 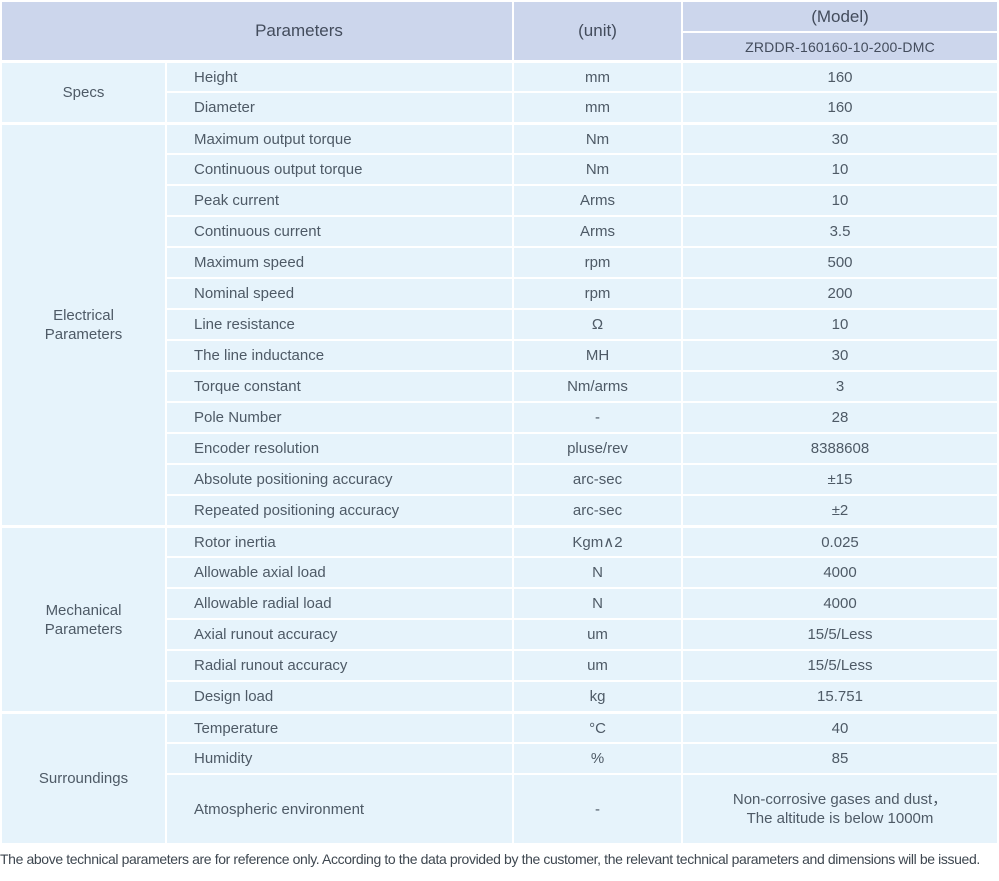 What do you see at coordinates (840, 727) in the screenshot?
I see `value-cell: 40` at bounding box center [840, 727].